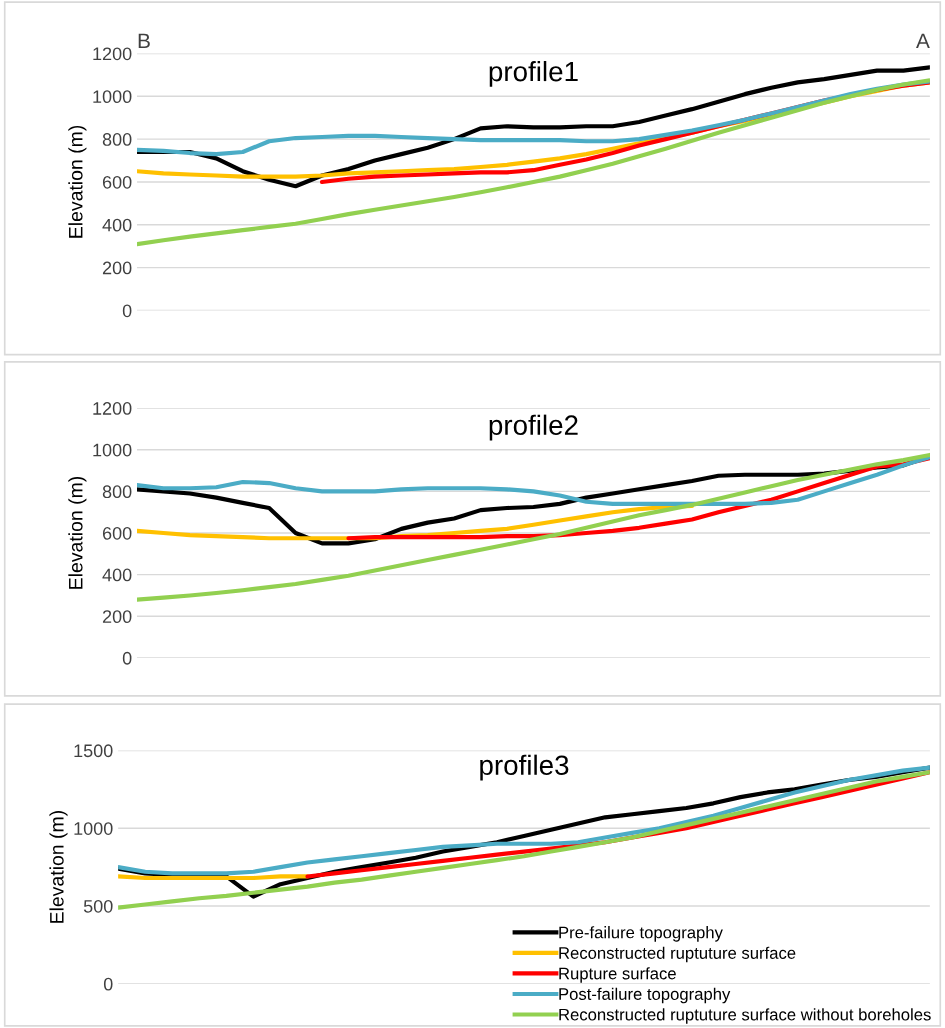 The image size is (945, 1028). I want to click on chart-title: profile3, so click(524, 767).